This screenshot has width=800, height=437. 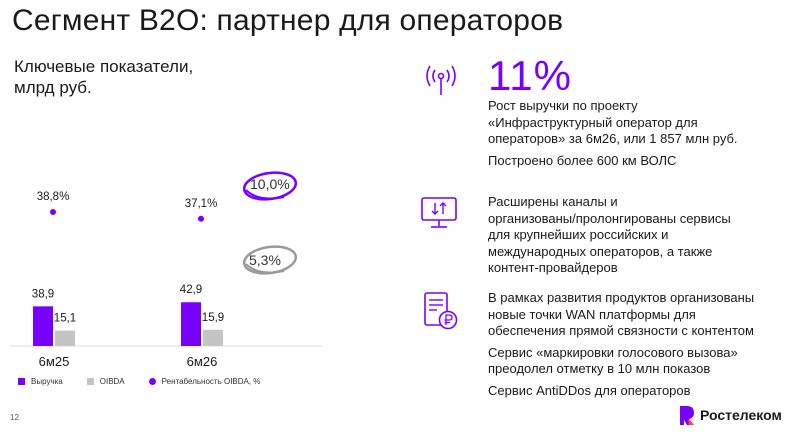 What do you see at coordinates (553, 201) in the screenshot?
I see `channels-text-line-1: Расширены каналы и` at bounding box center [553, 201].